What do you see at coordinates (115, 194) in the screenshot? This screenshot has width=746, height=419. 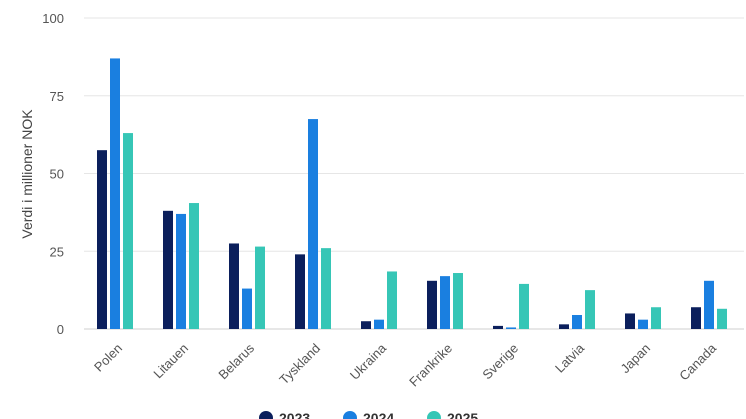 I see `bar-2024-polen` at bounding box center [115, 194].